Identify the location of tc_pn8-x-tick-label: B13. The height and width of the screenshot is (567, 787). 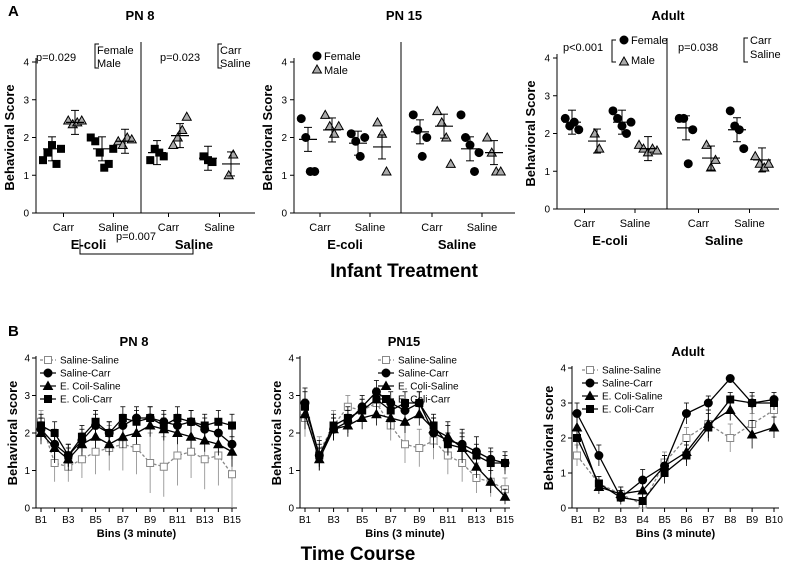
(205, 520).